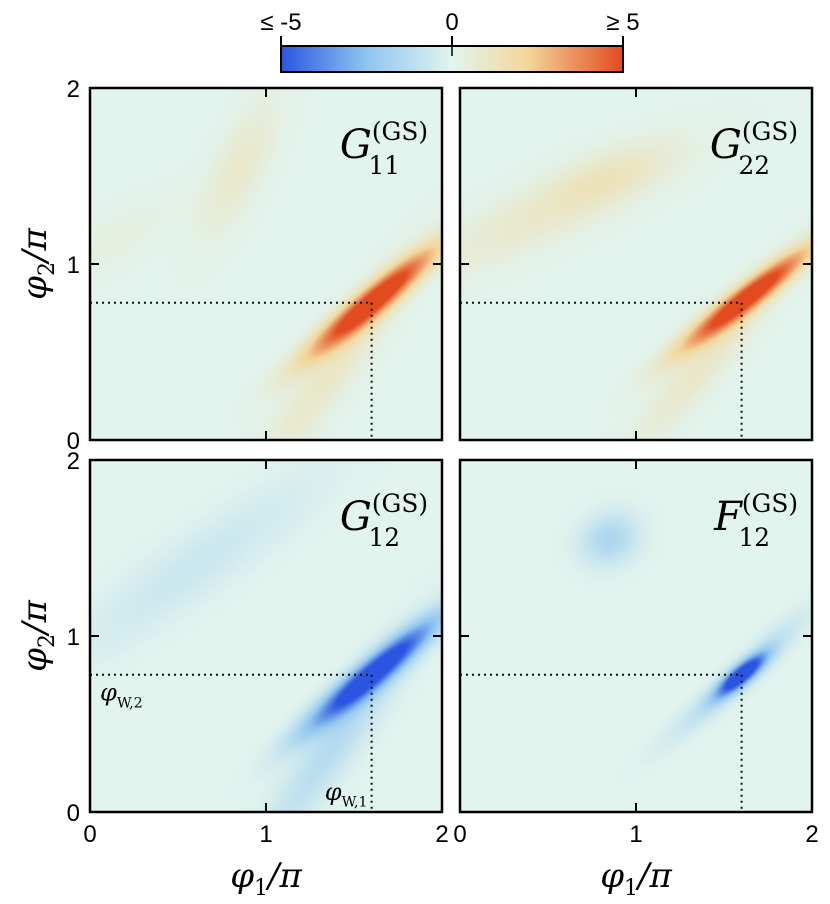 Image resolution: width=830 pixels, height=904 pixels. What do you see at coordinates (346, 794) in the screenshot?
I see `annotation-phi-w1: φW,1` at bounding box center [346, 794].